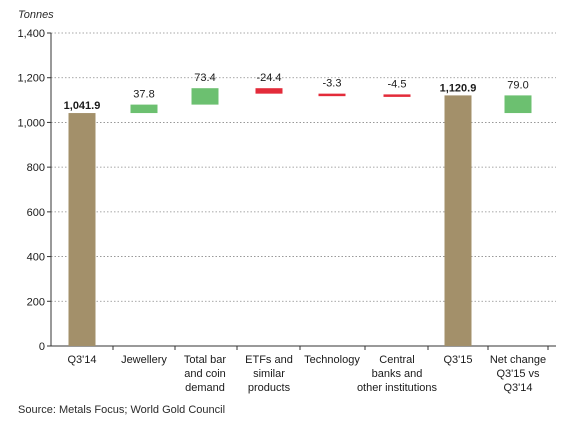 Image resolution: width=574 pixels, height=437 pixels. I want to click on x-tick-label-4-0: Technology, so click(332, 360).